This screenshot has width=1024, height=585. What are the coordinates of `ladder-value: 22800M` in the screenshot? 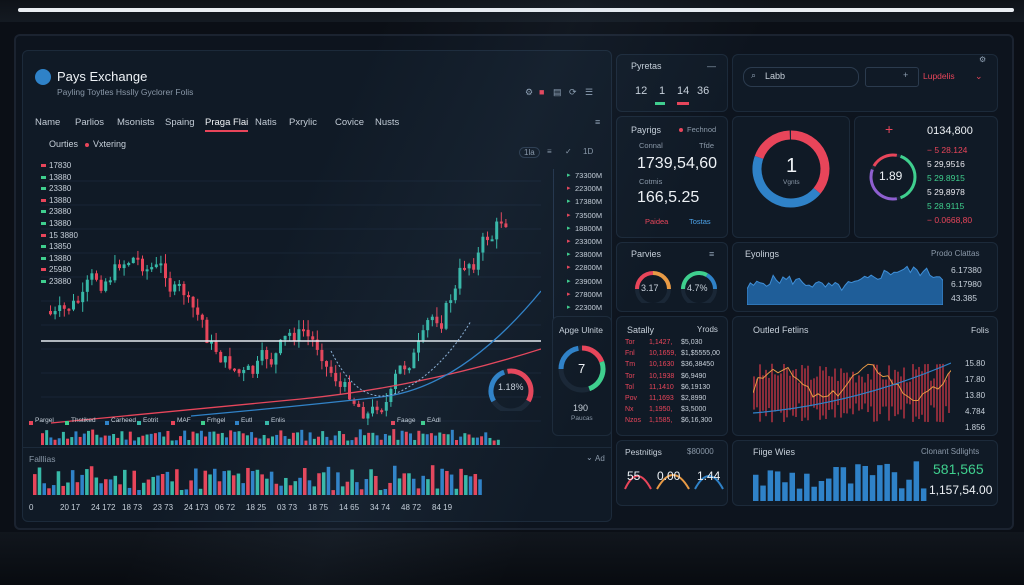 It's located at (589, 268).